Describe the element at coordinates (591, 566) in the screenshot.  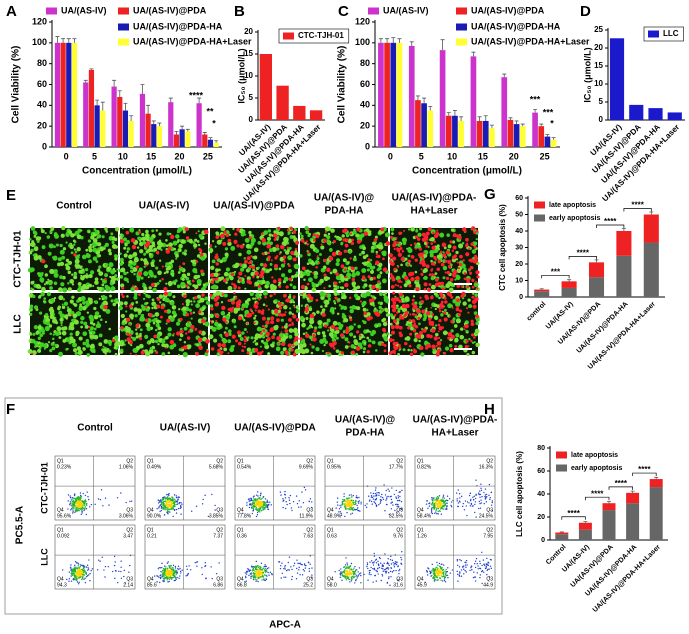
I see `x-tick-label: UA/(AS-IV)@PDA` at that location.